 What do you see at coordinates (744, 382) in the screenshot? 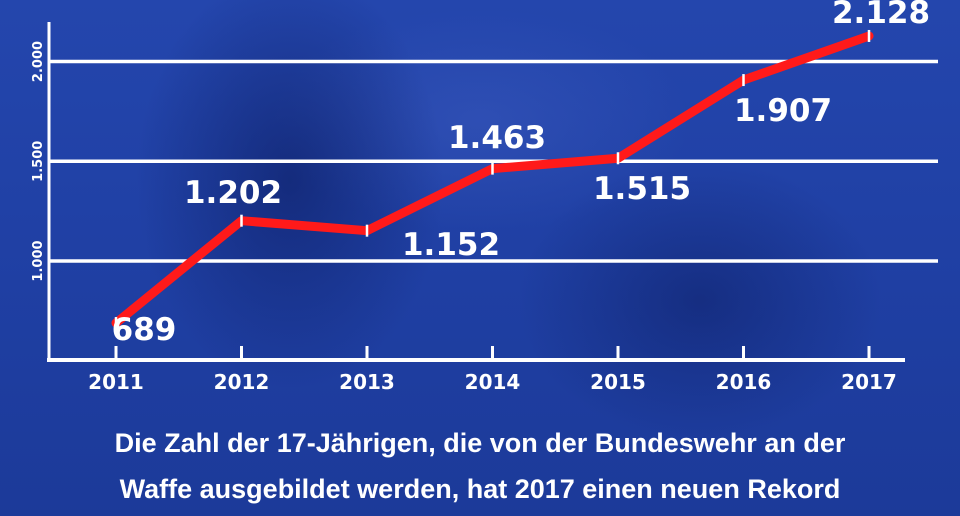
I see `x-tick-label: 2016` at bounding box center [744, 382].